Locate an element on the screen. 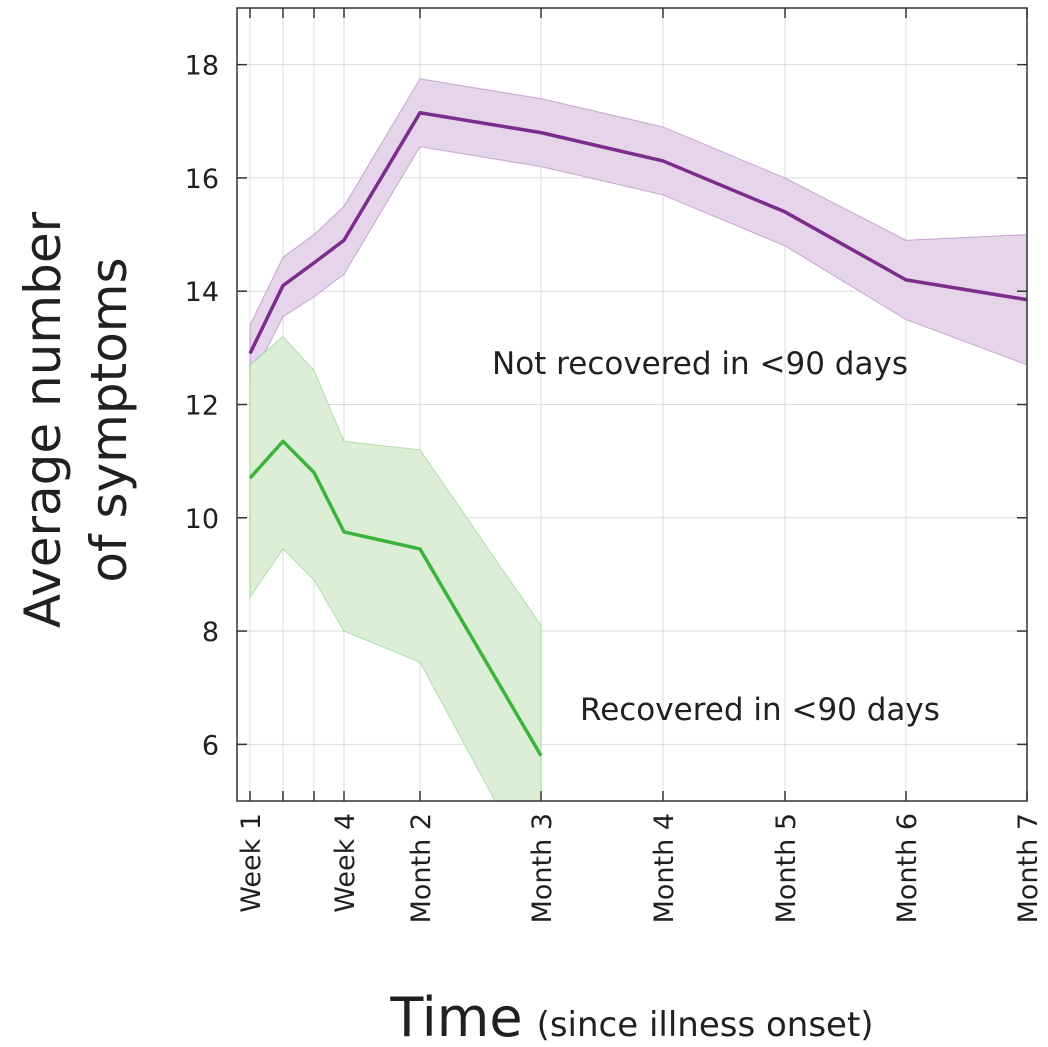 The height and width of the screenshot is (1047, 1048). x-tick-label: Month 2 is located at coordinates (421, 868).